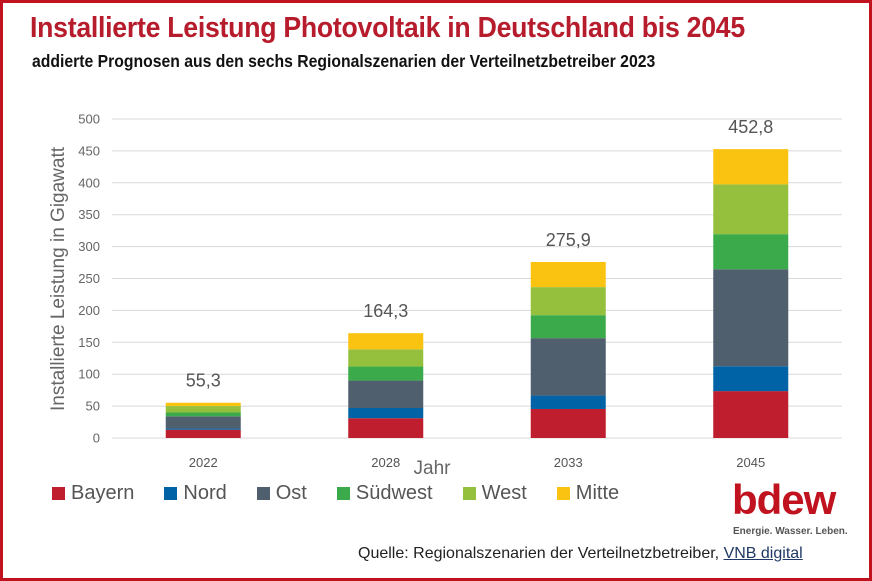 Image resolution: width=872 pixels, height=581 pixels. I want to click on y-tick-label: 100, so click(89, 374).